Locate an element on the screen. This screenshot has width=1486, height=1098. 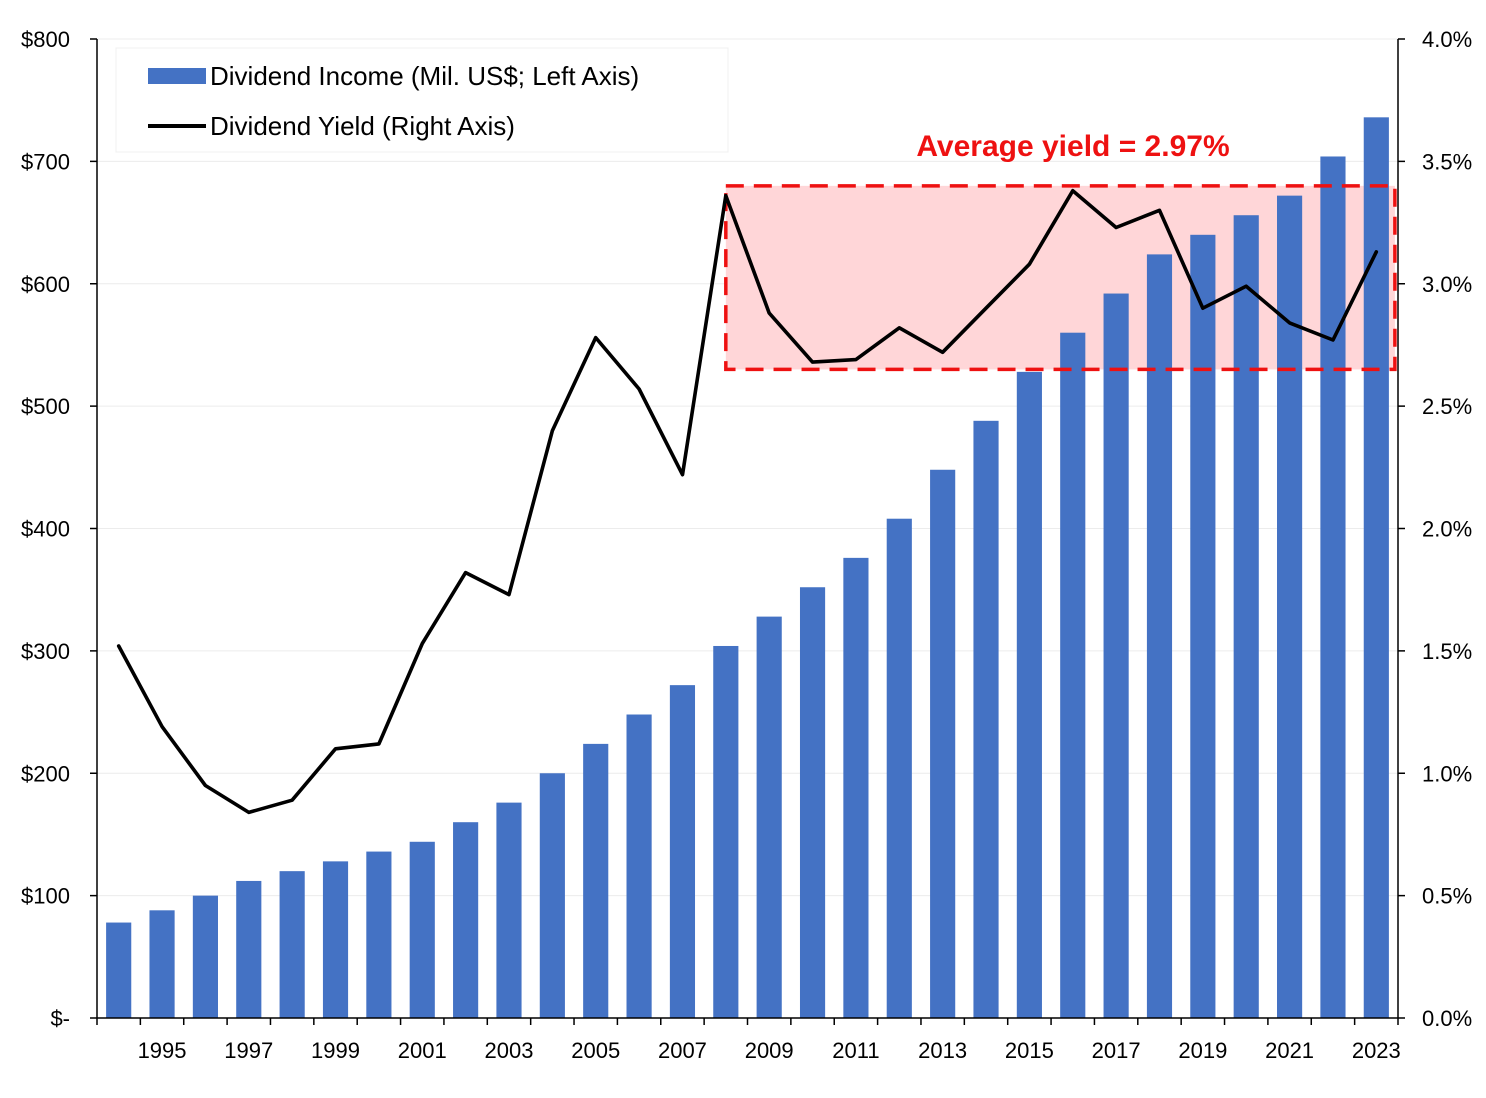
right-tick-label: 3.0% is located at coordinates (1447, 284).